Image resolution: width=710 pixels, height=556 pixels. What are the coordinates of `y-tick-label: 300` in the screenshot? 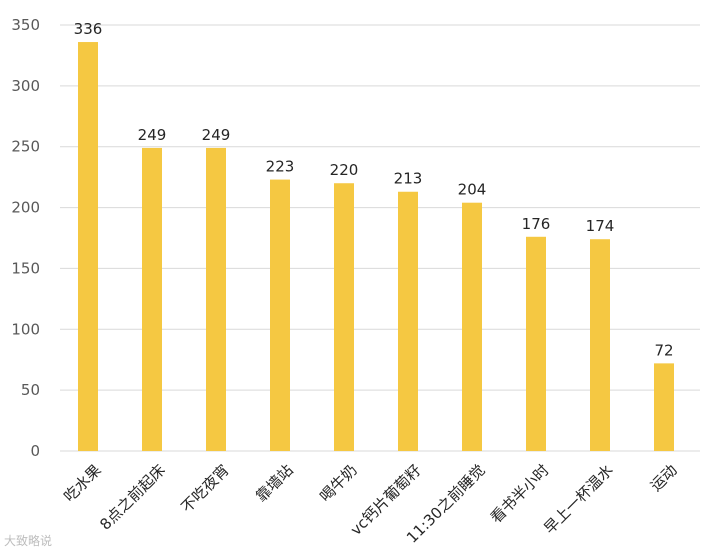 It's located at (25, 86).